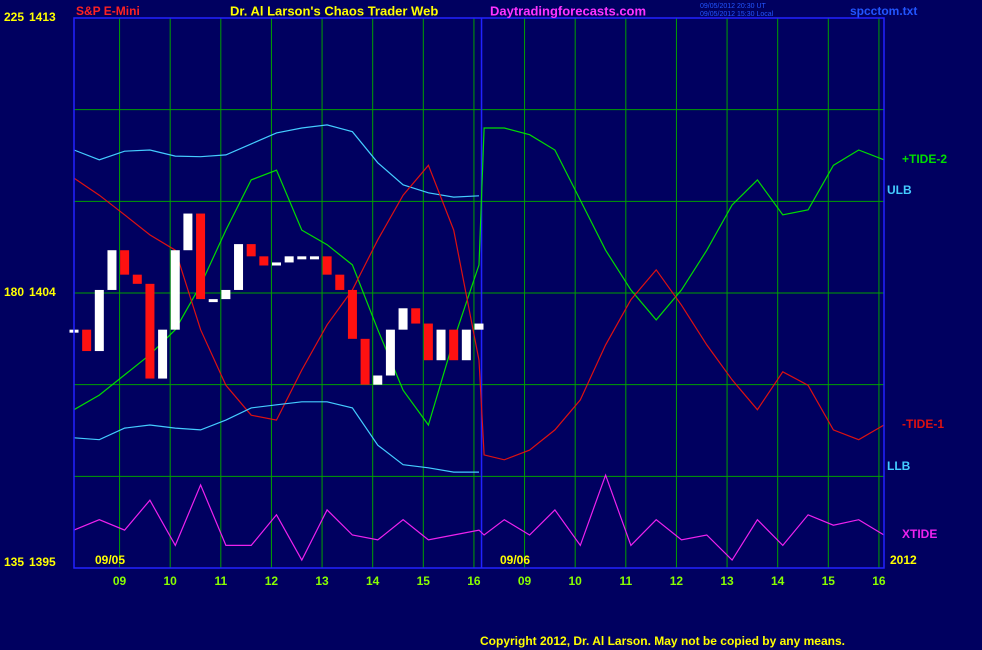 The height and width of the screenshot is (650, 982). What do you see at coordinates (899, 466) in the screenshot?
I see `legend-label: LLB` at bounding box center [899, 466].